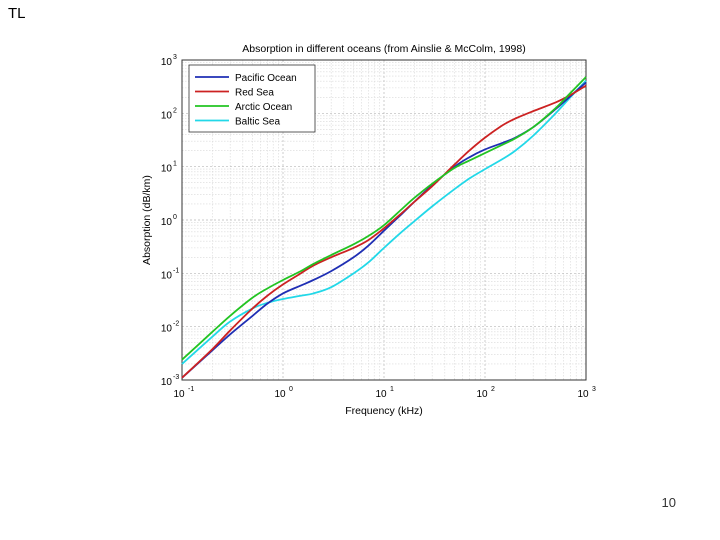 The width and height of the screenshot is (720, 540). I want to click on x-tick: 10 1, so click(384, 393).